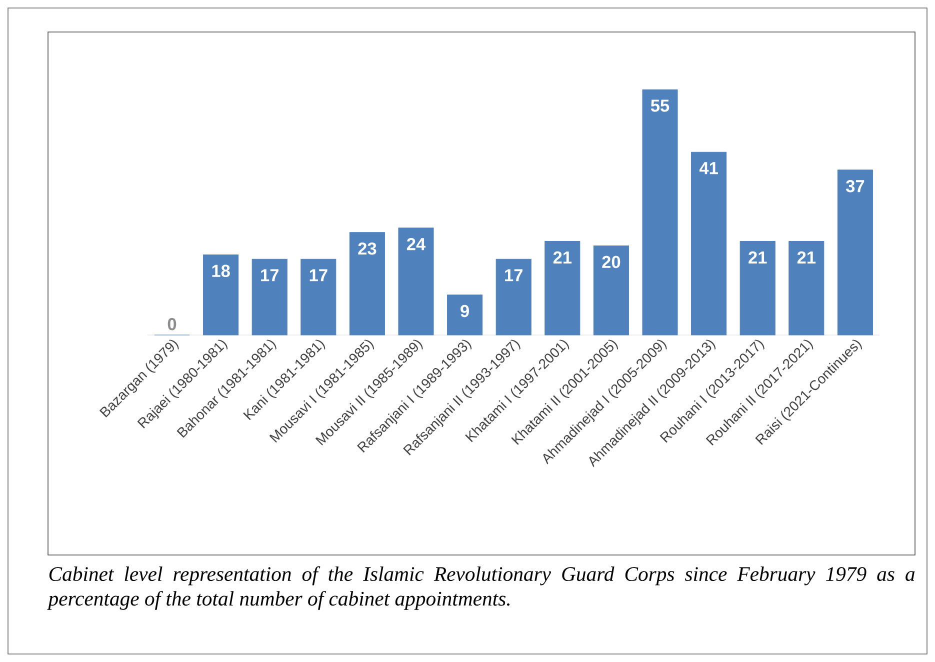  What do you see at coordinates (172, 324) in the screenshot?
I see `data-label: 0` at bounding box center [172, 324].